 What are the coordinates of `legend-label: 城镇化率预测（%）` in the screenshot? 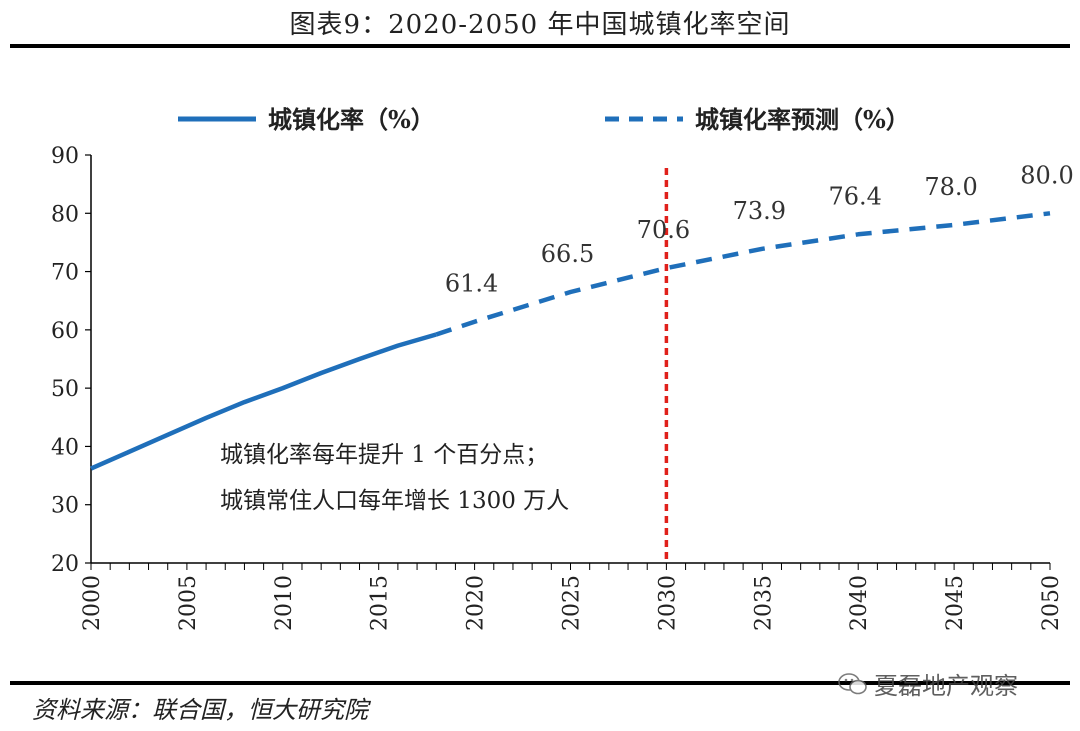 It's located at (802, 119).